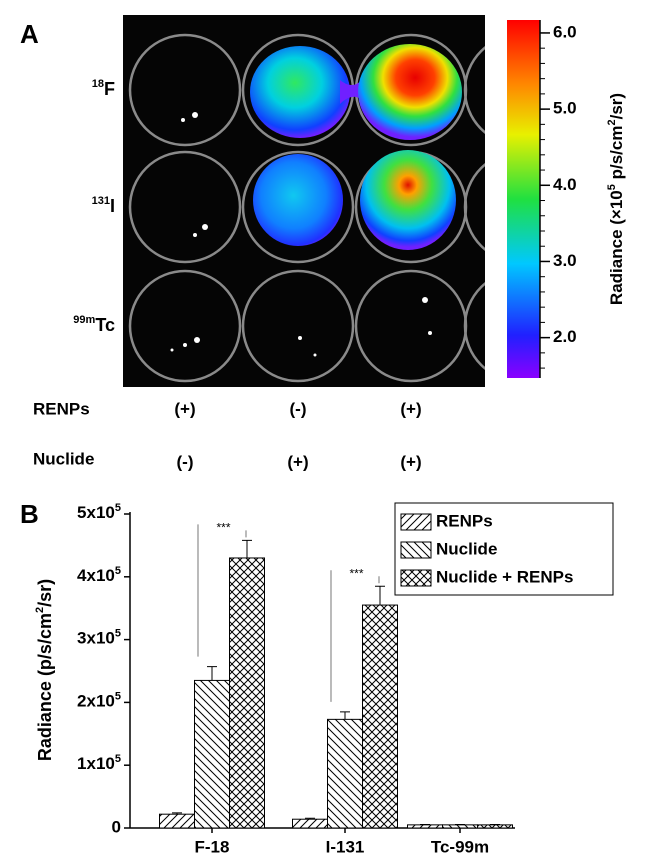 Image resolution: width=669 pixels, height=864 pixels. I want to click on legend-label: RENPs, so click(464, 520).